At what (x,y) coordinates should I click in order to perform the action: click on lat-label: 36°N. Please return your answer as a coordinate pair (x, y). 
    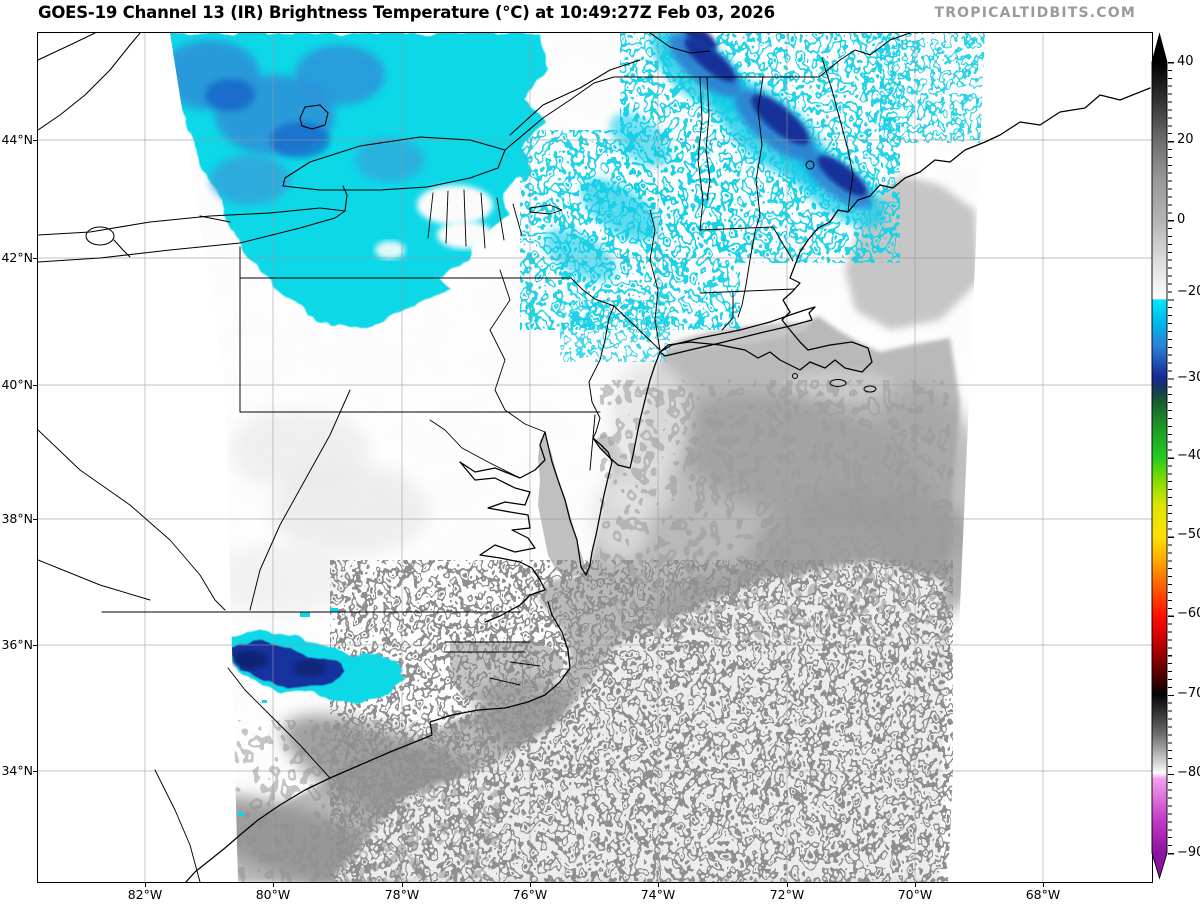
    Looking at the image, I should click on (17, 644).